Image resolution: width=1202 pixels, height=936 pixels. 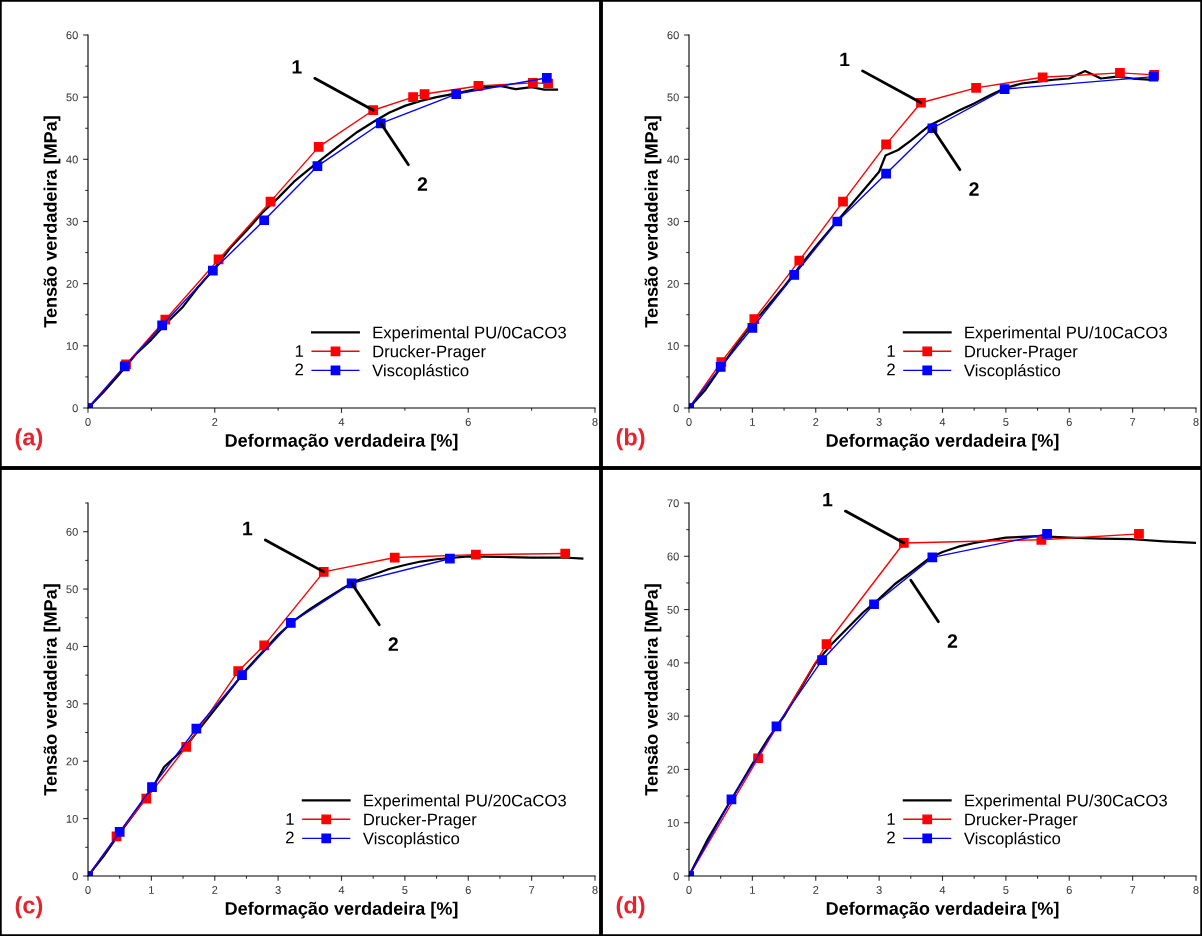 What do you see at coordinates (673, 503) in the screenshot?
I see `y-tick-label: 70` at bounding box center [673, 503].